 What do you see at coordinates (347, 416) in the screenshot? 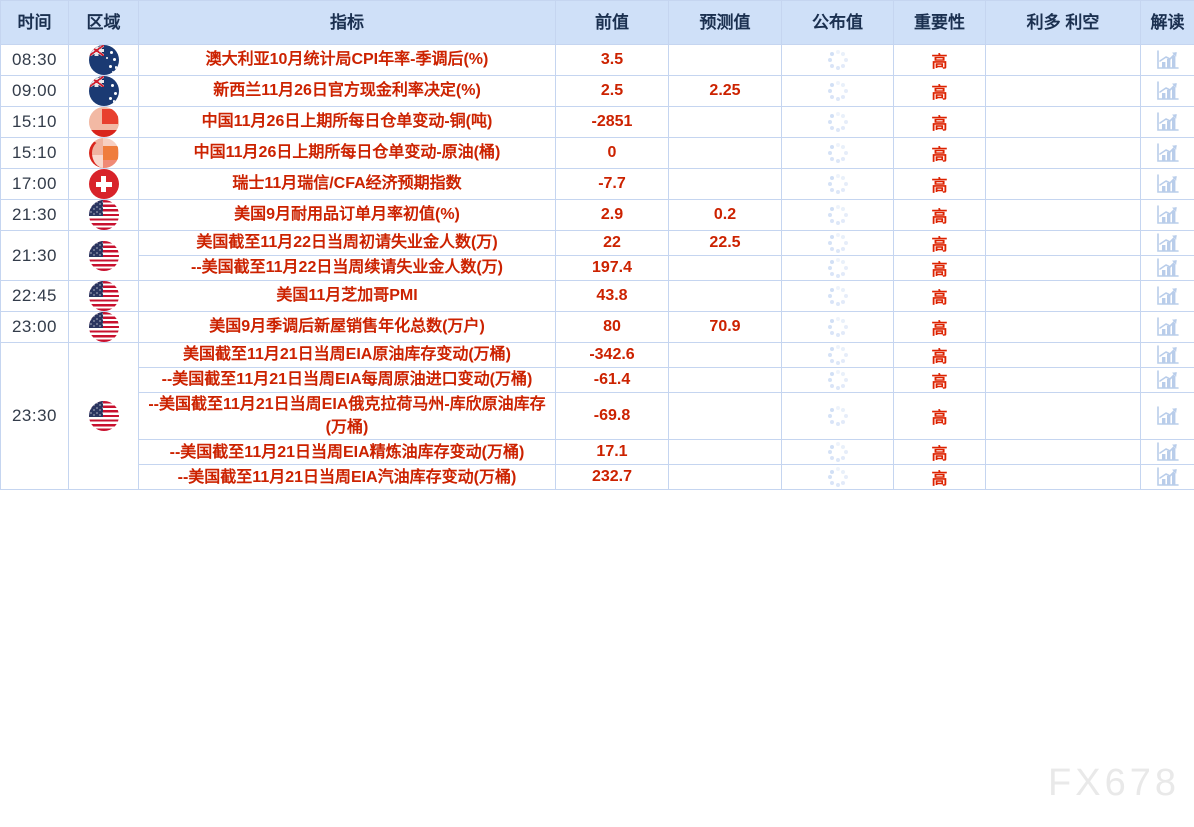
I see `event-indicator: --美国截至11月21日当周EIA俄克拉荷马州-库欣原油库存(万桶)` at bounding box center [347, 416].